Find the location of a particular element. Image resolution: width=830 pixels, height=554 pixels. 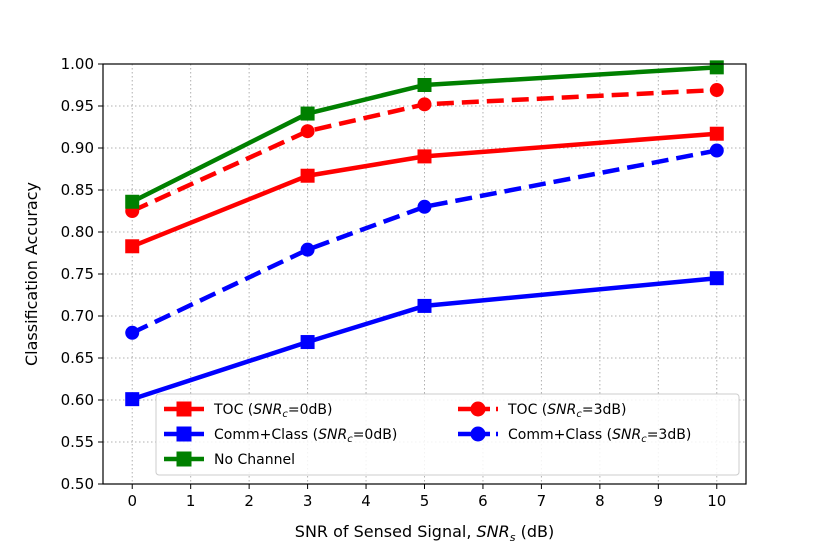

x-tick-label: 3 is located at coordinates (308, 501).